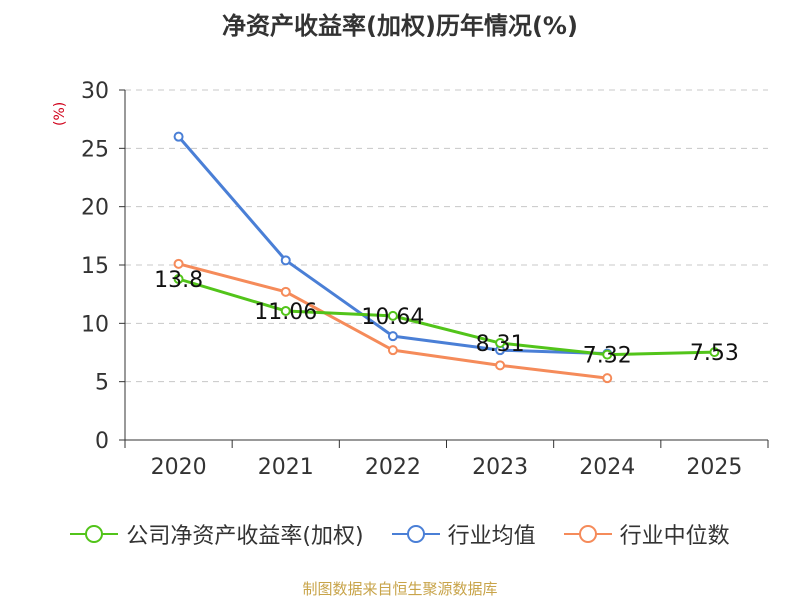 The width and height of the screenshot is (800, 600). What do you see at coordinates (245, 536) in the screenshot?
I see `legend-label-company: 公司净资产收益率(加权)` at bounding box center [245, 536].